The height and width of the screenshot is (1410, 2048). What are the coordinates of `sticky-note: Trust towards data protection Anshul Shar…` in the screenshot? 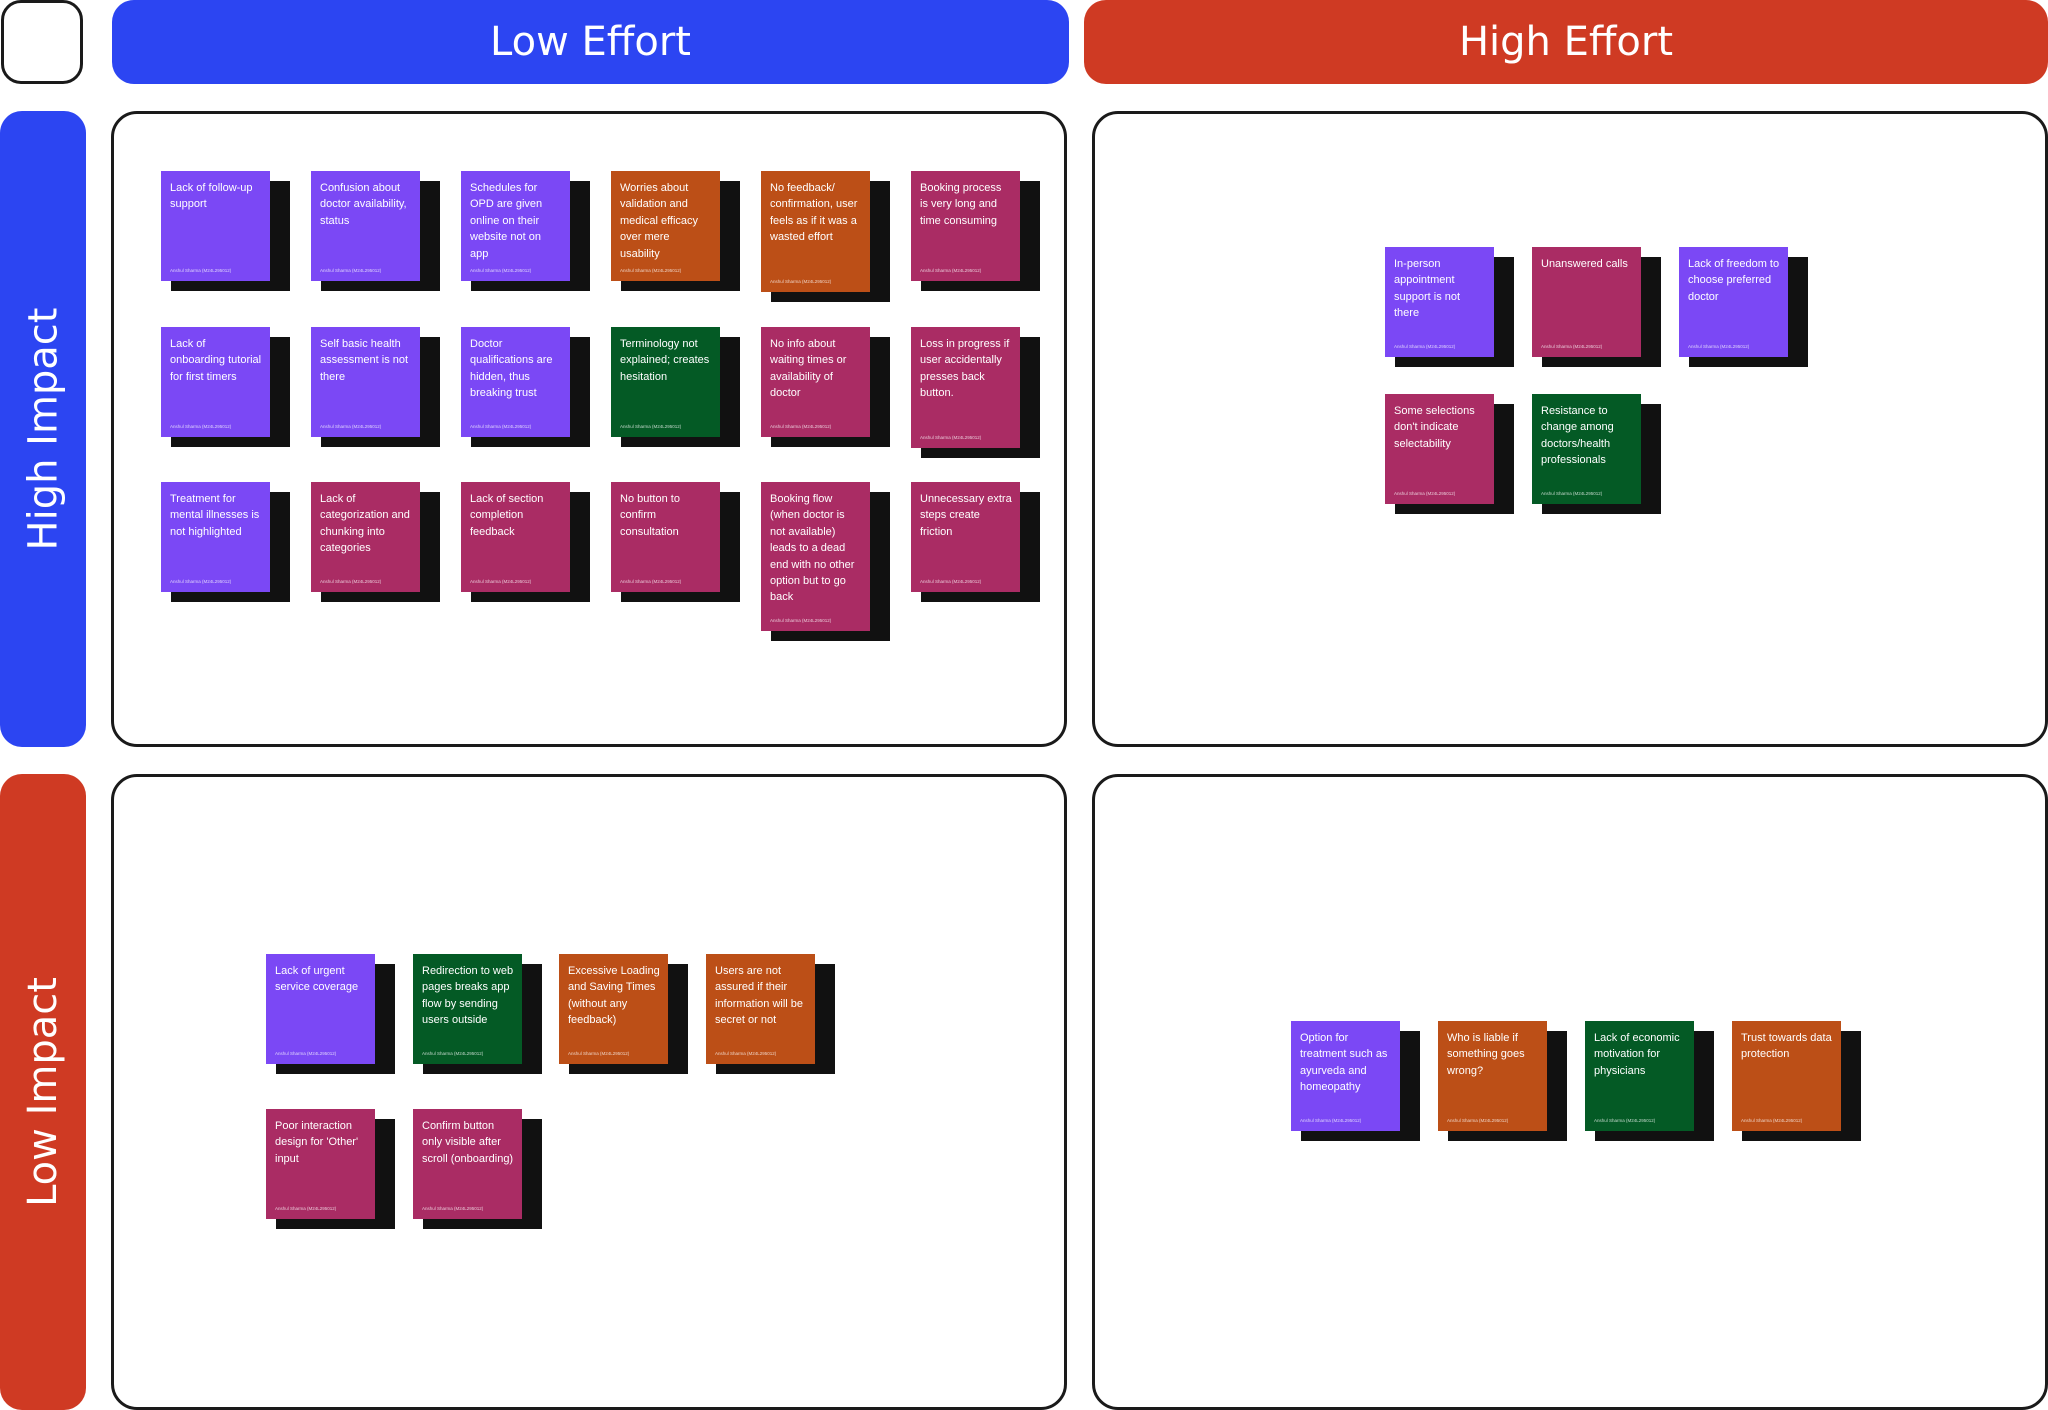 It's located at (1796, 1081).